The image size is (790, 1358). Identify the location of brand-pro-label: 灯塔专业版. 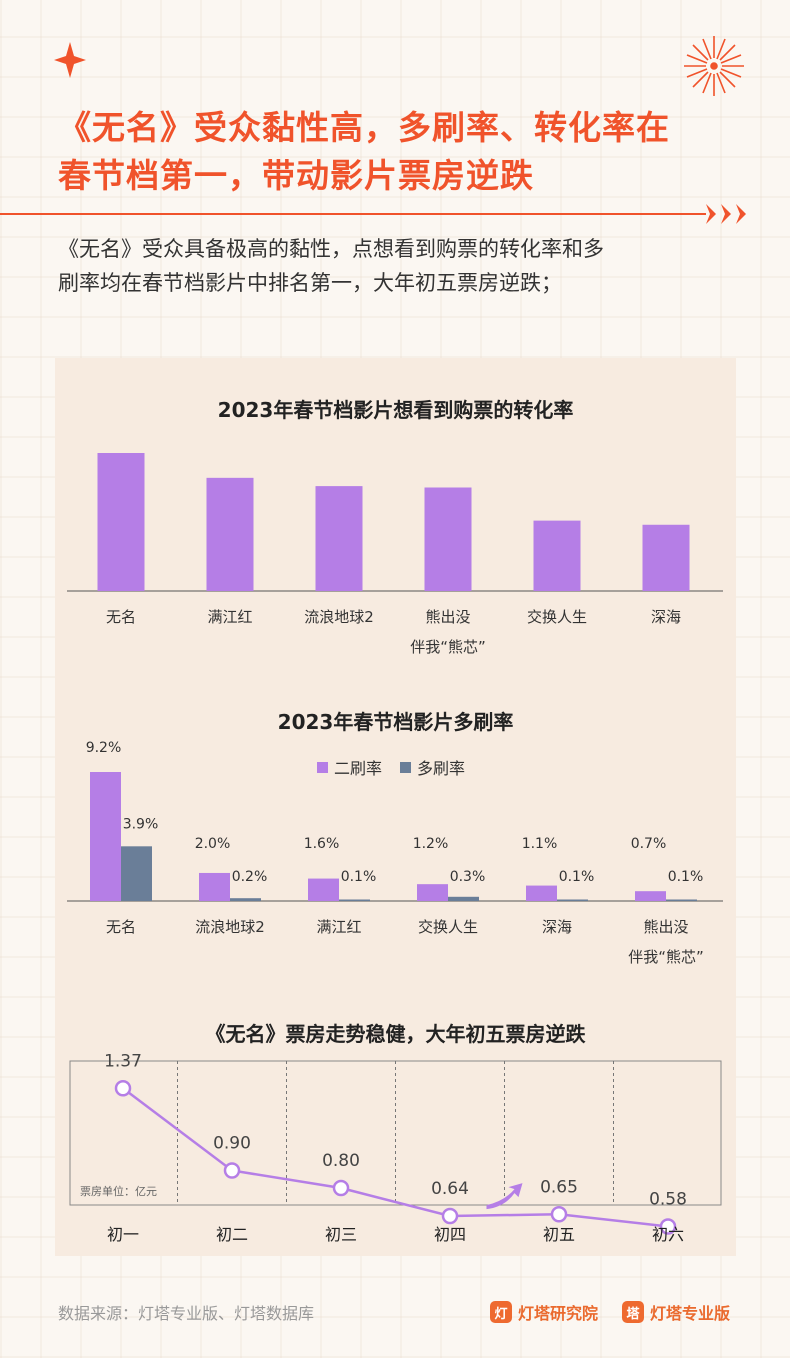
(690, 1313).